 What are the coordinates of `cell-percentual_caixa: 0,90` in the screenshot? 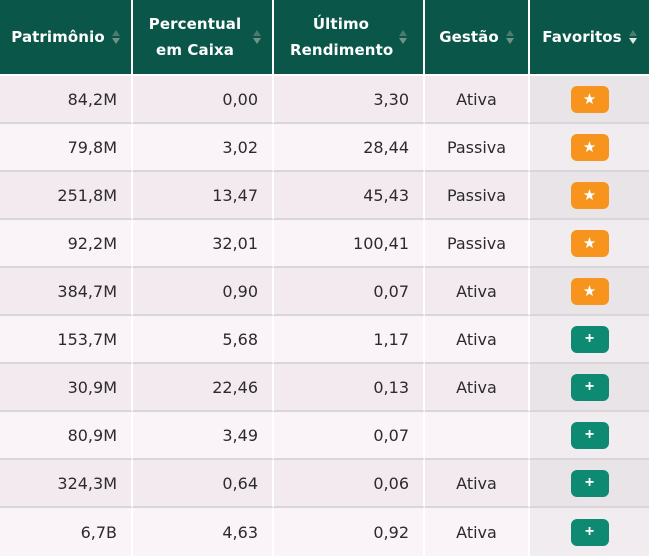 It's located at (203, 292).